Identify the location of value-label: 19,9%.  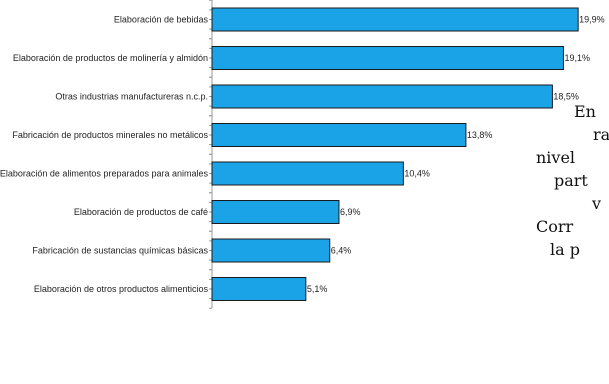
(592, 20).